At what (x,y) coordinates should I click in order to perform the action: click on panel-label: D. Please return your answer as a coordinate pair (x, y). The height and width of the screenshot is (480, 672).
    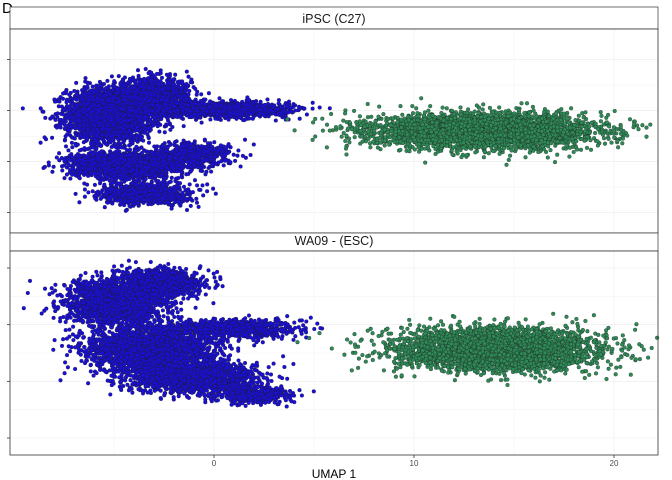
    Looking at the image, I should click on (7, 8).